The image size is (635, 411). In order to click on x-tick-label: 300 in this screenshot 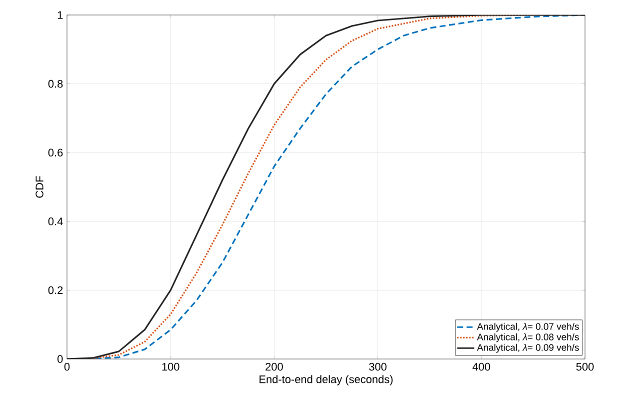, I will do `click(377, 366)`.